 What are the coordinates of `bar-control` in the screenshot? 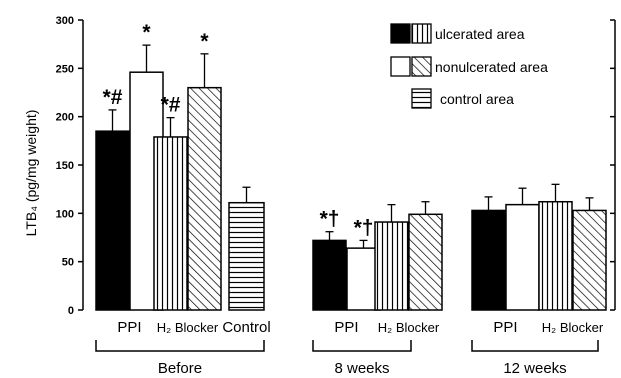 It's located at (246, 256).